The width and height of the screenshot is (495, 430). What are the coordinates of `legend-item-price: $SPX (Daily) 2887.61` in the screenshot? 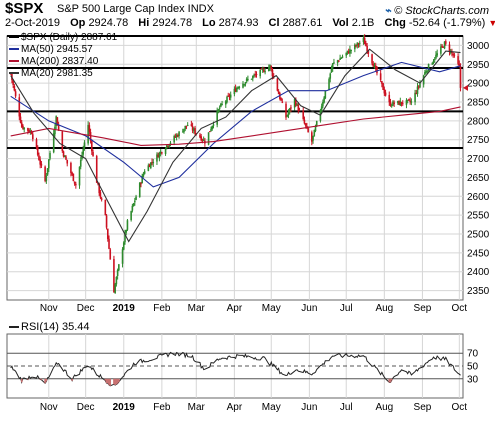 It's located at (63, 38).